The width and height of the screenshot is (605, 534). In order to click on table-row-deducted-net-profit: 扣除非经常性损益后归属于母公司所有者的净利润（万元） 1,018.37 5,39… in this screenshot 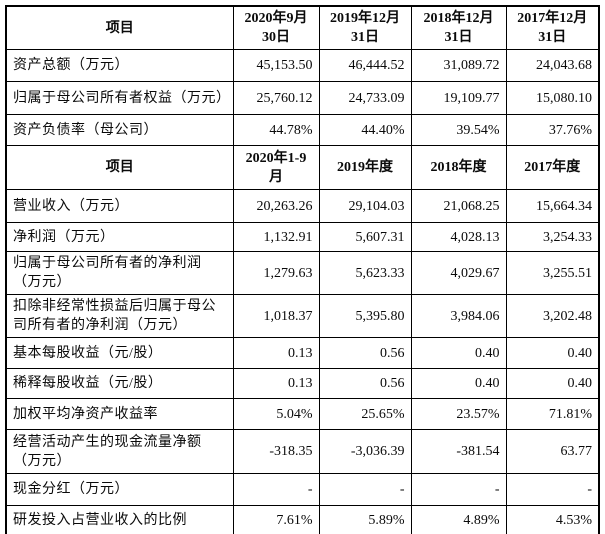, I will do `click(302, 316)`.